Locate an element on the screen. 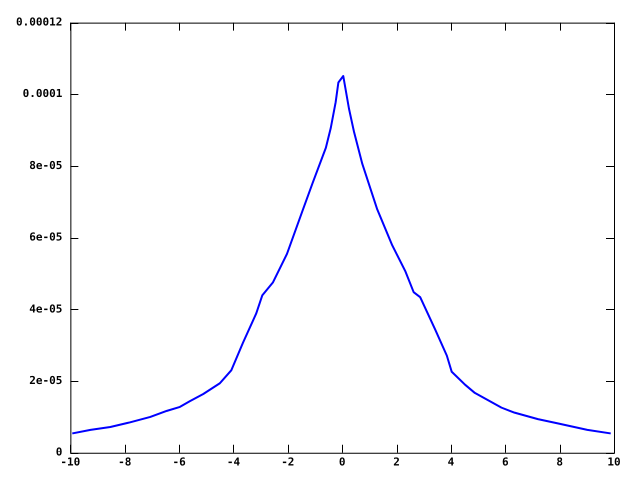 The height and width of the screenshot is (480, 640). y-tick-label: 0 is located at coordinates (59, 452).